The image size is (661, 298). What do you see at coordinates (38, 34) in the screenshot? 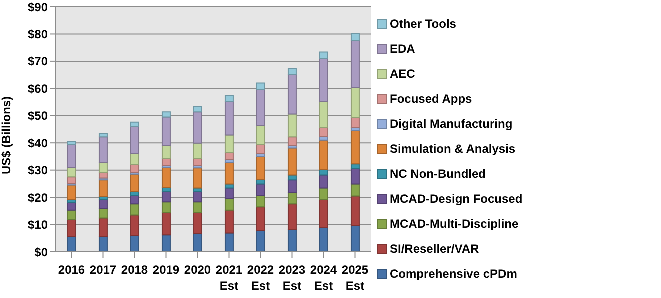
I see `y-tick-label: $80` at bounding box center [38, 34].